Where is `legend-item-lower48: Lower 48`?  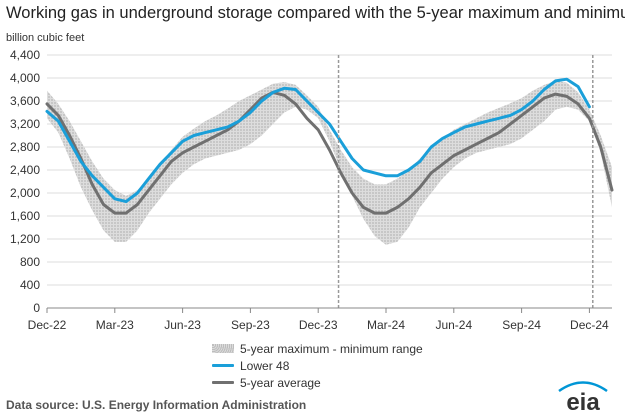 legend-item-lower48: Lower 48 is located at coordinates (317, 365).